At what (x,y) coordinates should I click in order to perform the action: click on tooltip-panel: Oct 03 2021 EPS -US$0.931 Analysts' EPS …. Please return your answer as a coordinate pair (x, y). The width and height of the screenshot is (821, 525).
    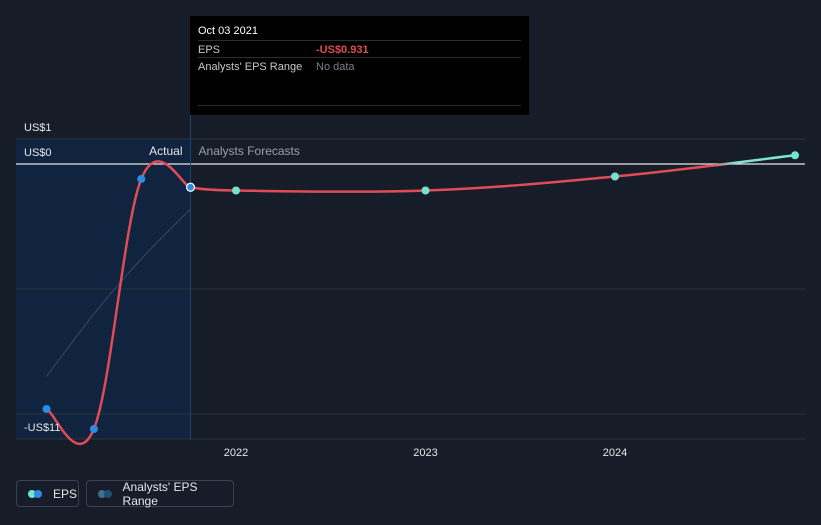
    Looking at the image, I should click on (359, 65).